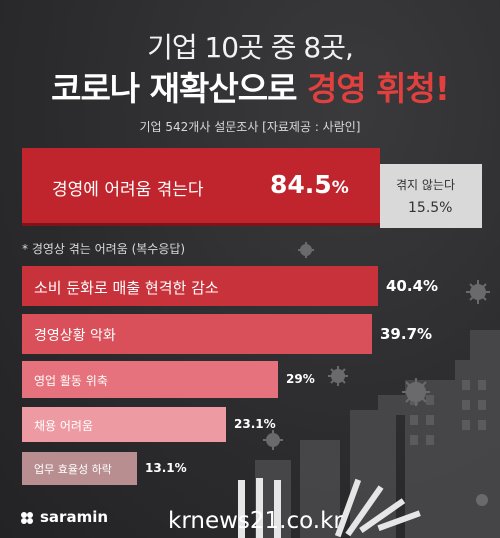  What do you see at coordinates (301, 184) in the screenshot?
I see `main-stat-number: 84.5` at bounding box center [301, 184].